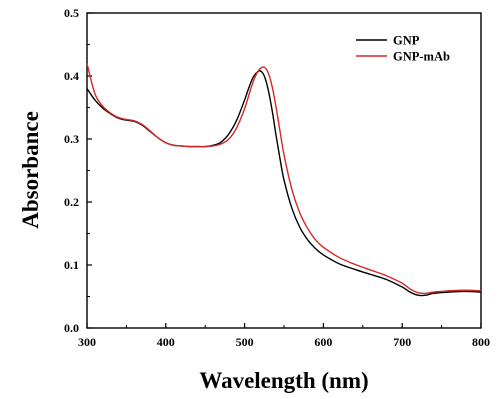  Describe the element at coordinates (421, 57) in the screenshot. I see `legend-label: GNP-mAb` at that location.